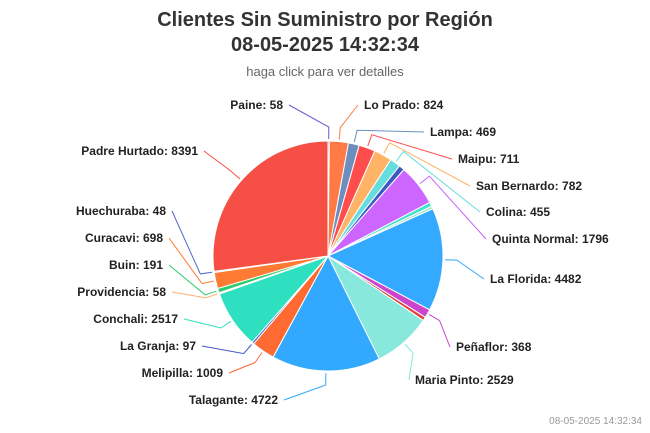 The image size is (650, 433). Describe the element at coordinates (325, 71) in the screenshot. I see `chart-subtitle: haga click para ver detalles` at that location.